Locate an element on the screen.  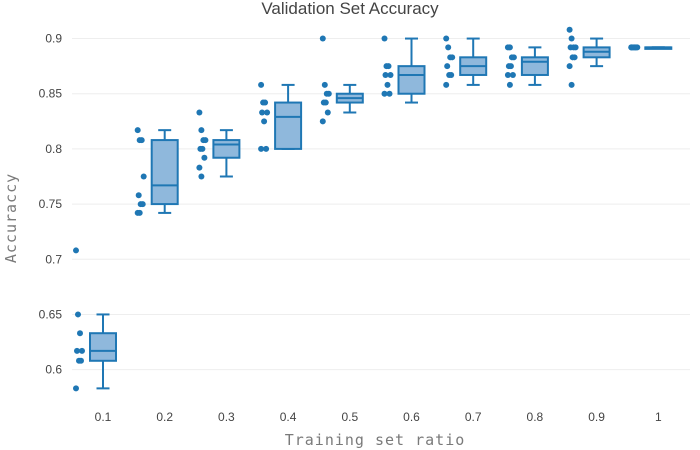
y-tick-label: 0.65 is located at coordinates (51, 314).